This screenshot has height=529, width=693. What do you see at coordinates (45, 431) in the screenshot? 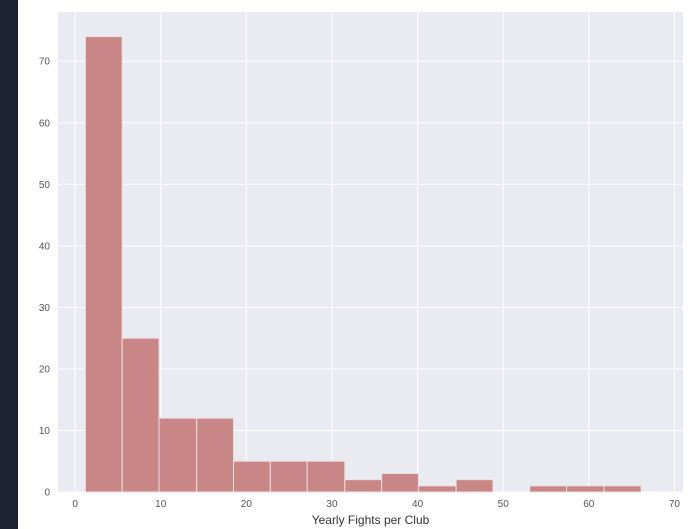
I see `y-tick-label: 10` at bounding box center [45, 431].